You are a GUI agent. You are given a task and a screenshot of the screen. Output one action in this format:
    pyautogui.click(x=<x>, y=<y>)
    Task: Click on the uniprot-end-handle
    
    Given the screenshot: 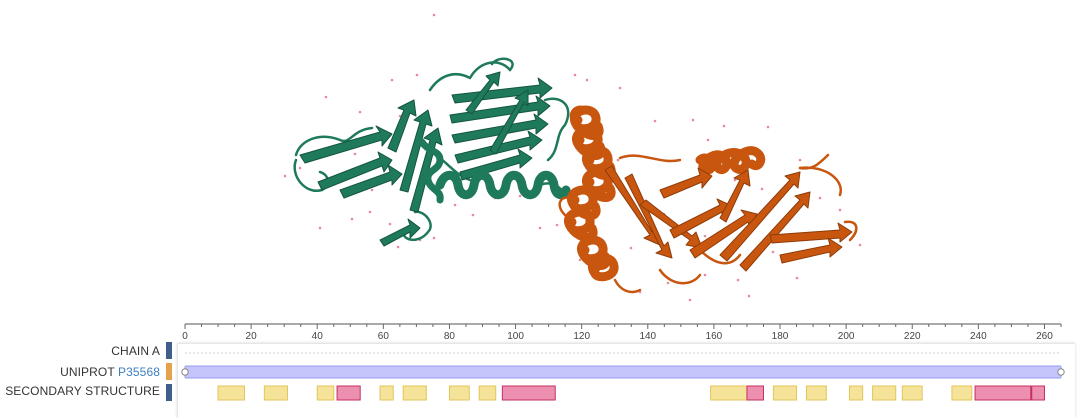 What is the action you would take?
    pyautogui.click(x=1061, y=372)
    